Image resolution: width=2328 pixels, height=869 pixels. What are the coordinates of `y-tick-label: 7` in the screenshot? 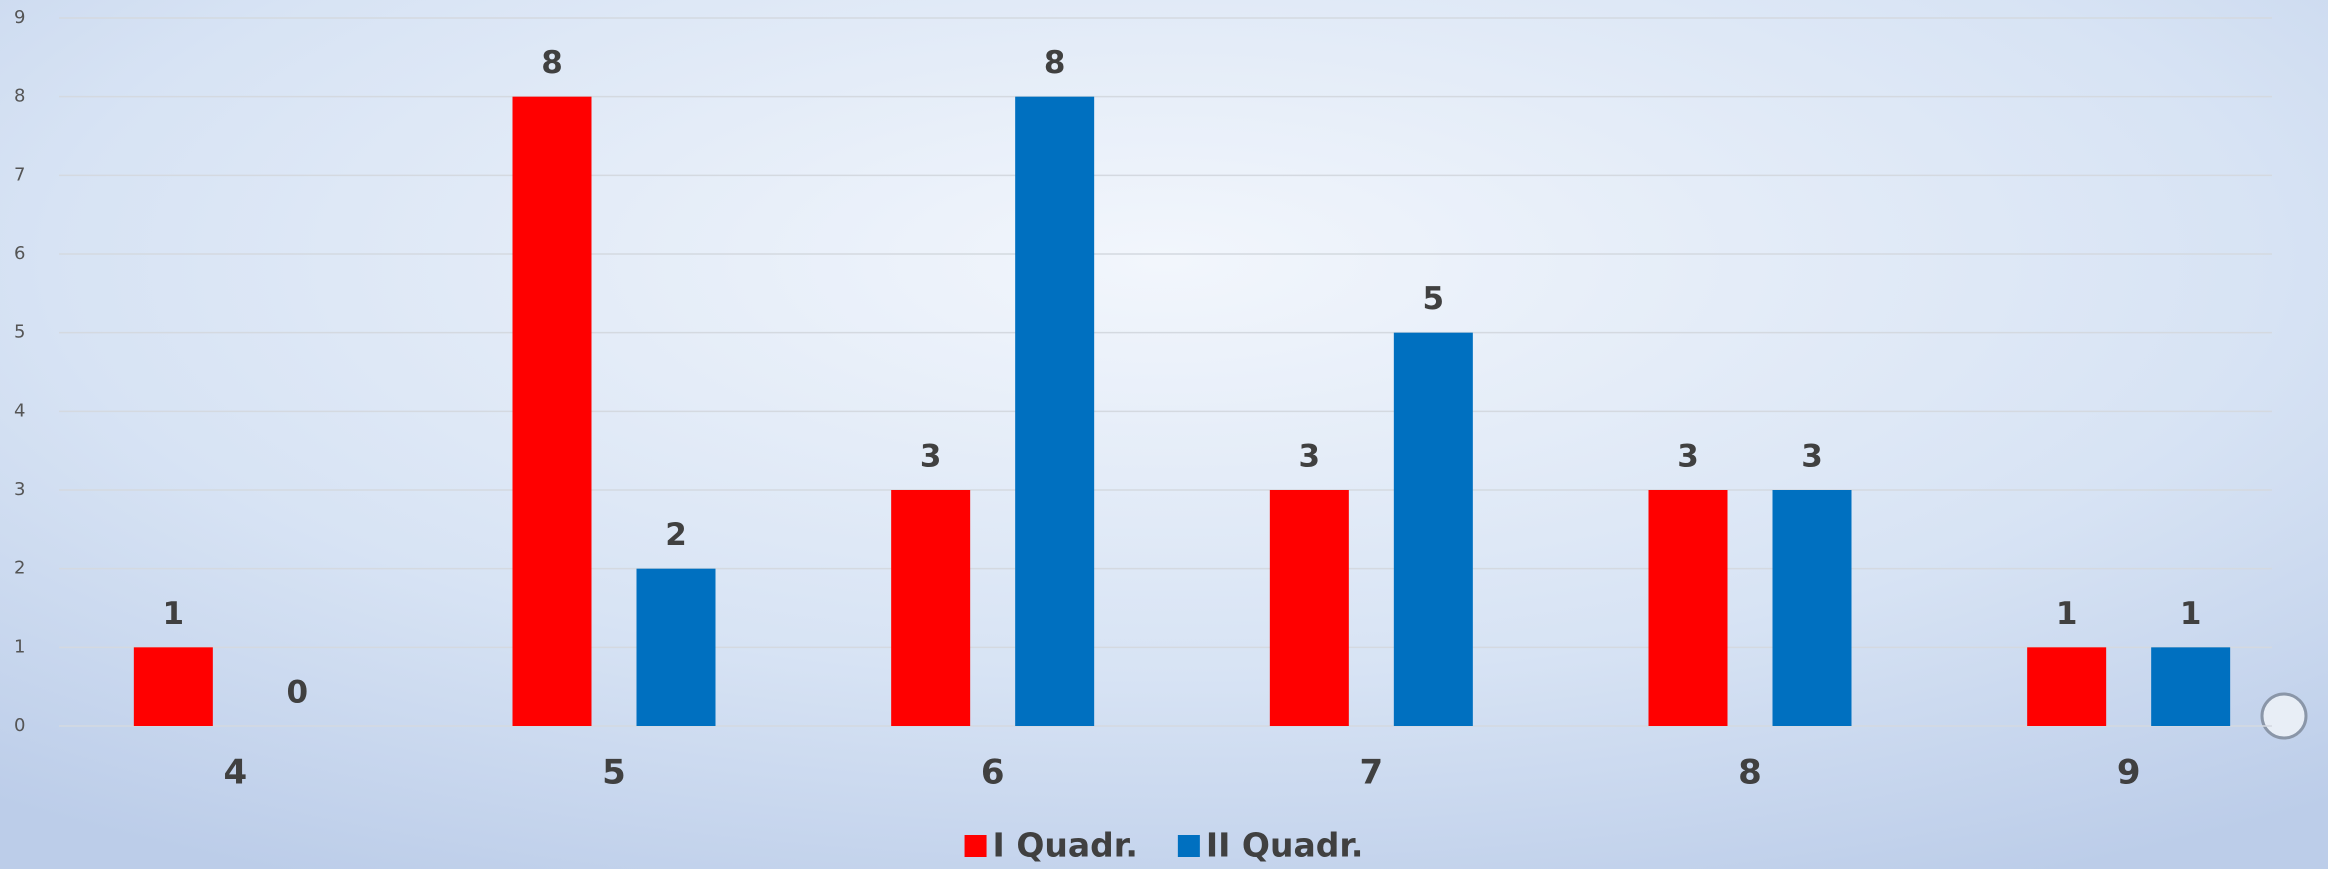 It's located at (19, 174).